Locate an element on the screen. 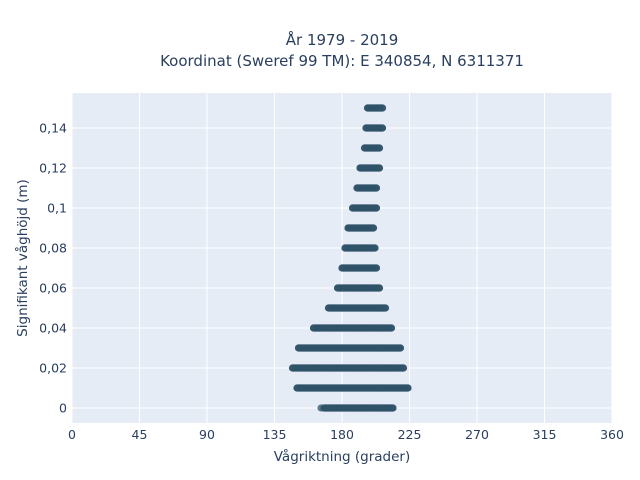 The height and width of the screenshot is (480, 640). y-tick-label: 0,04 is located at coordinates (53, 328).